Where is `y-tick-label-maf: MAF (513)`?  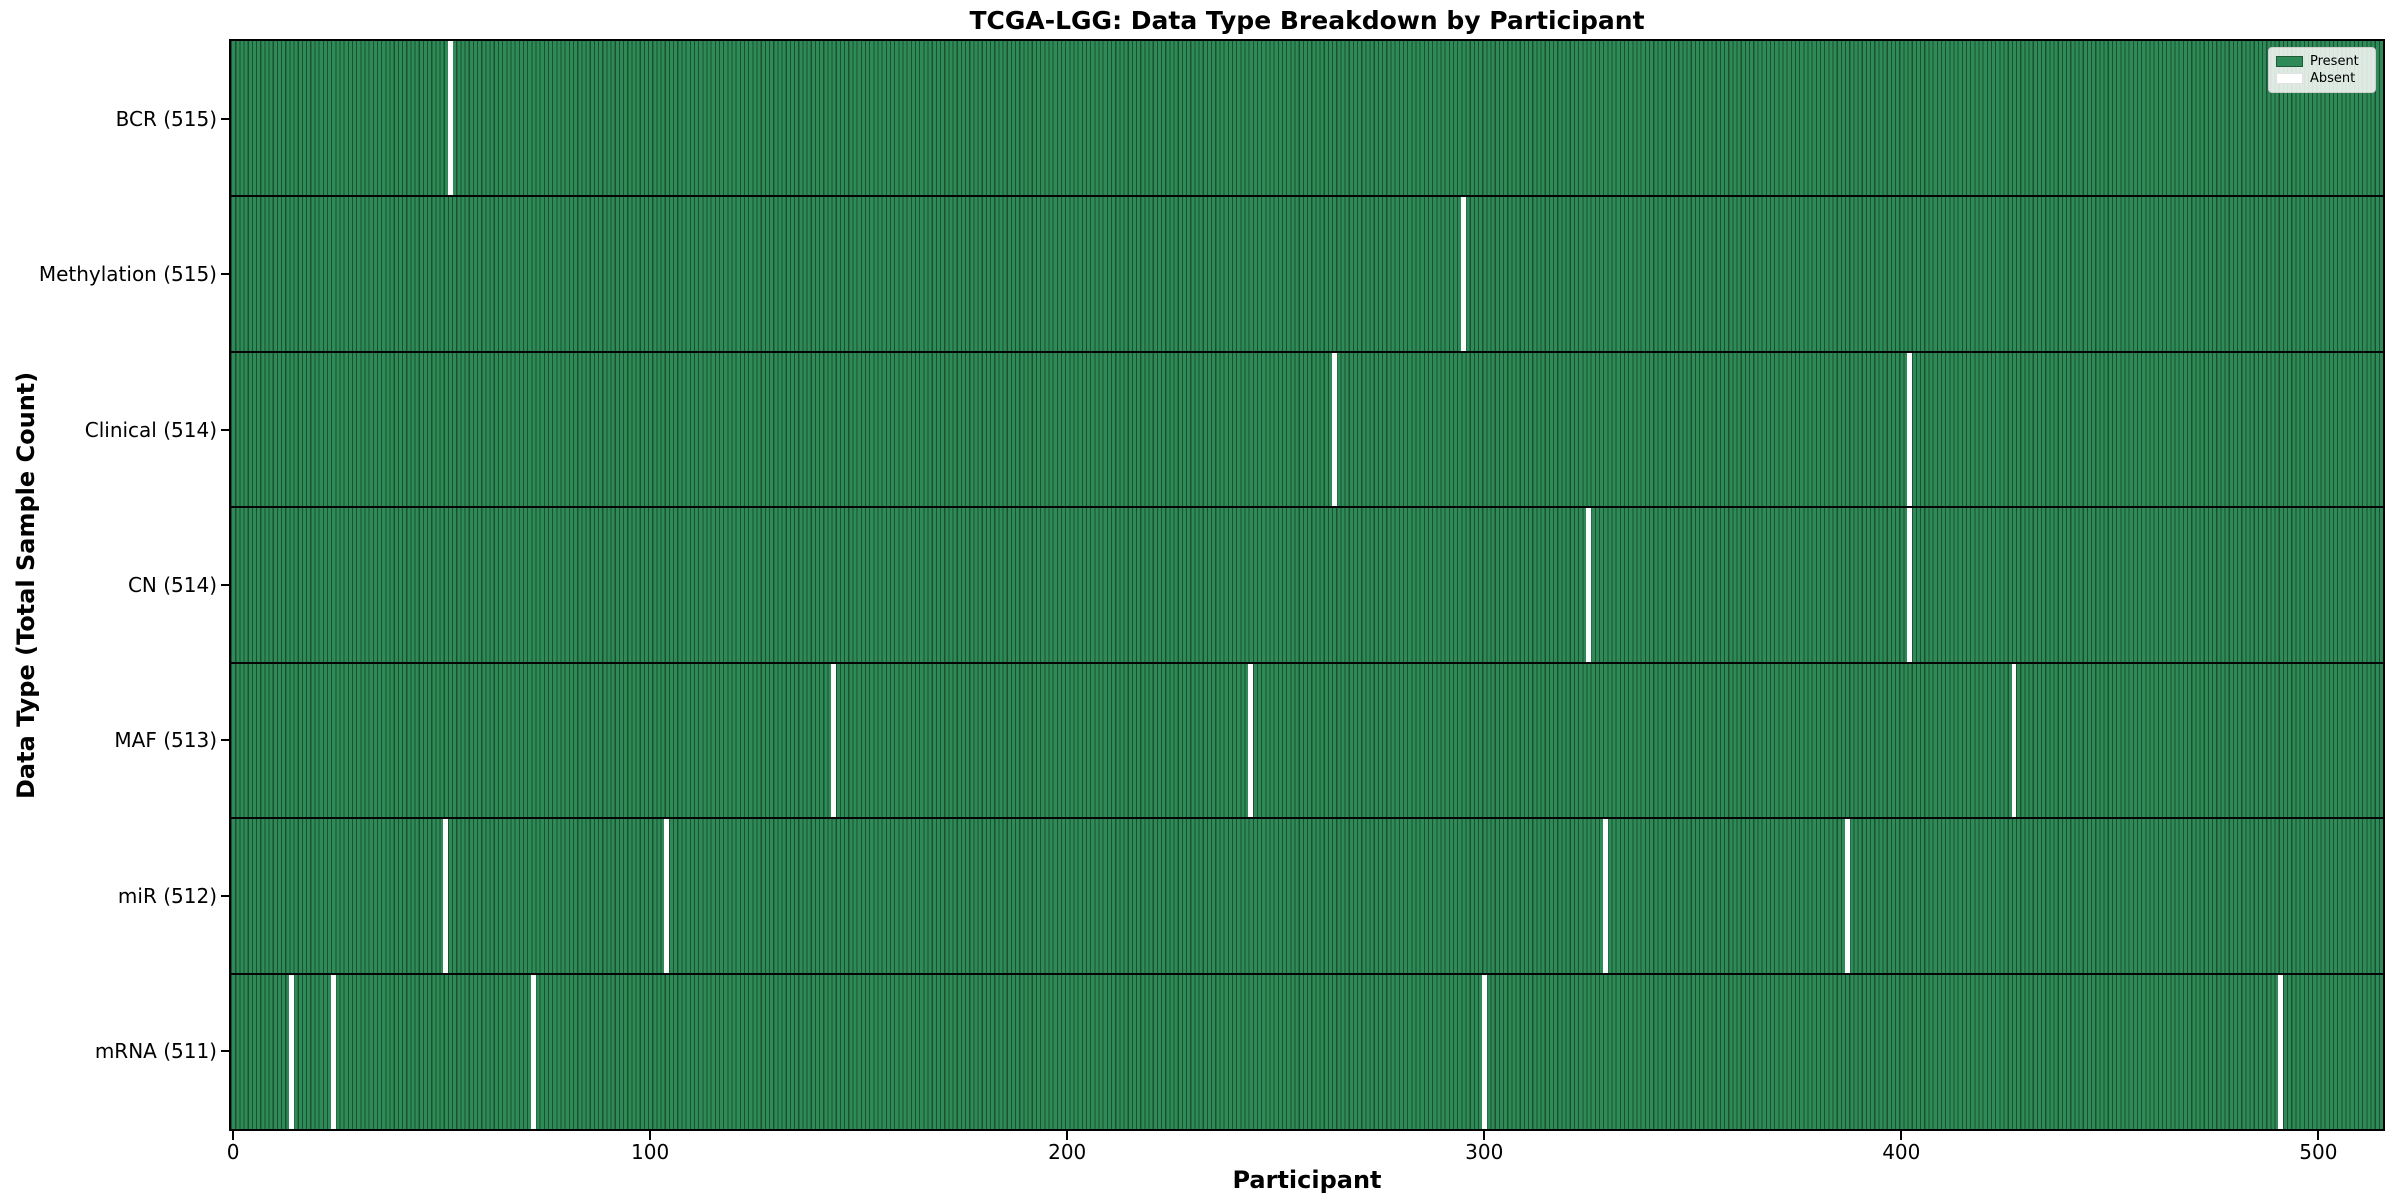 y-tick-label-maf: MAF (513) is located at coordinates (165, 740).